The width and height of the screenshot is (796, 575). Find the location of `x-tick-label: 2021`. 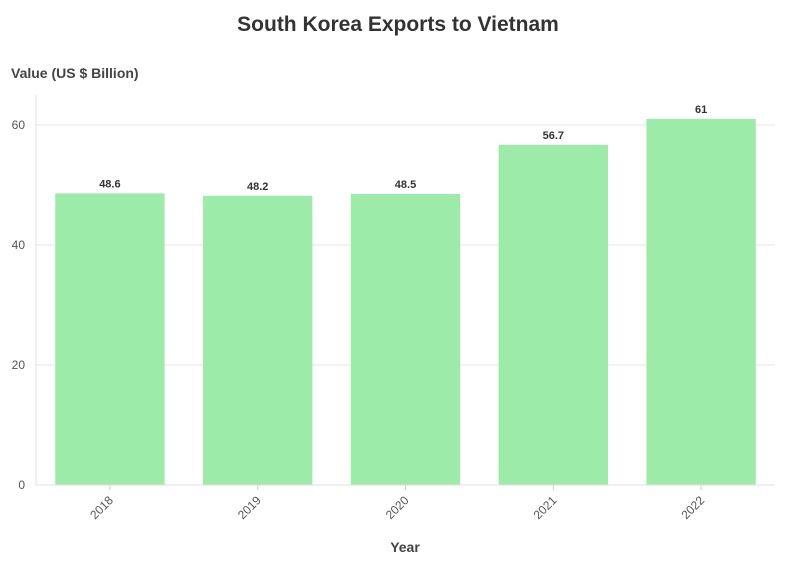

x-tick-label: 2021 is located at coordinates (545, 507).